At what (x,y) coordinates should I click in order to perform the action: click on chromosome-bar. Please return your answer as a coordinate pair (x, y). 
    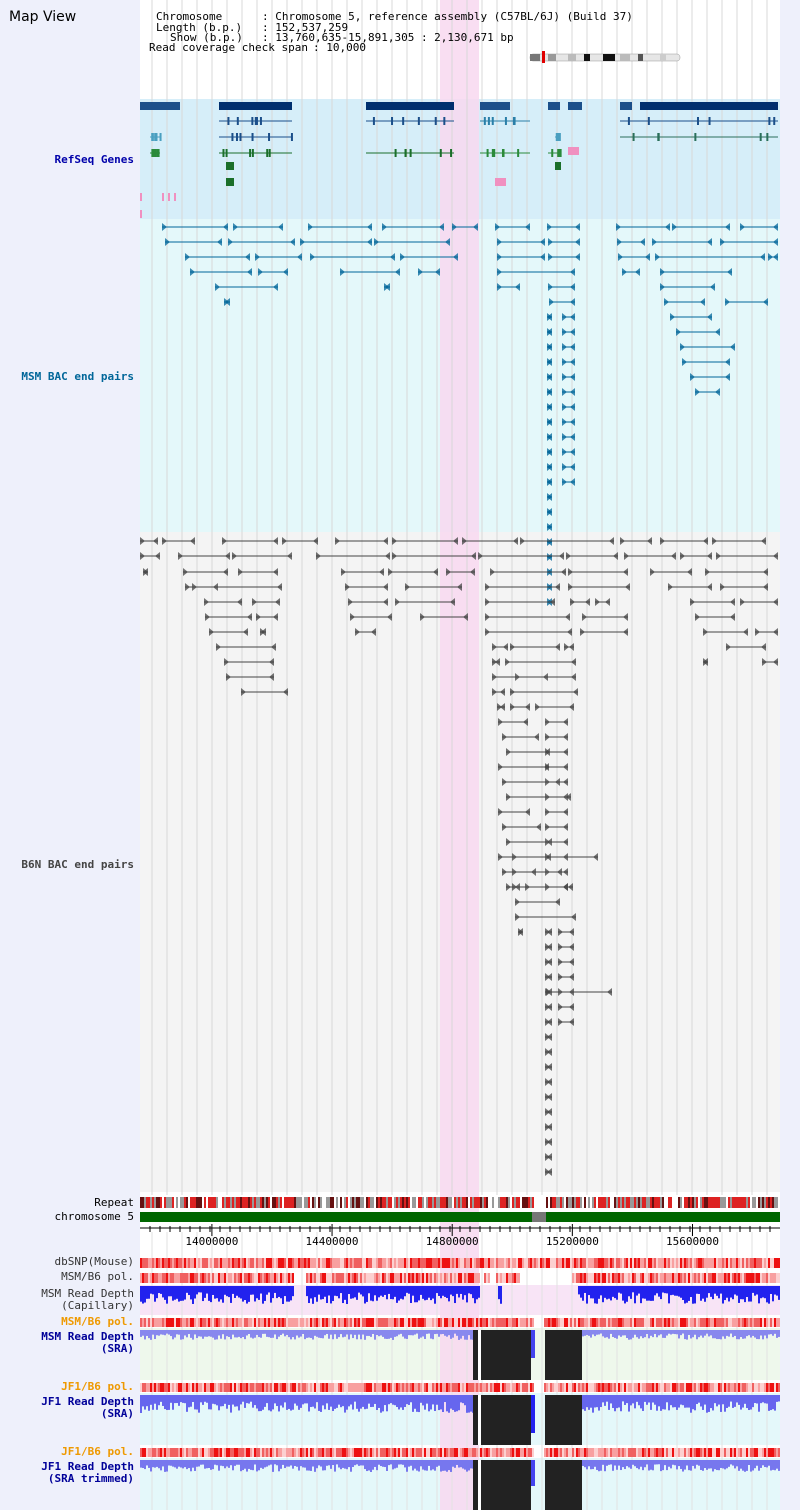
    Looking at the image, I should click on (460, 1217).